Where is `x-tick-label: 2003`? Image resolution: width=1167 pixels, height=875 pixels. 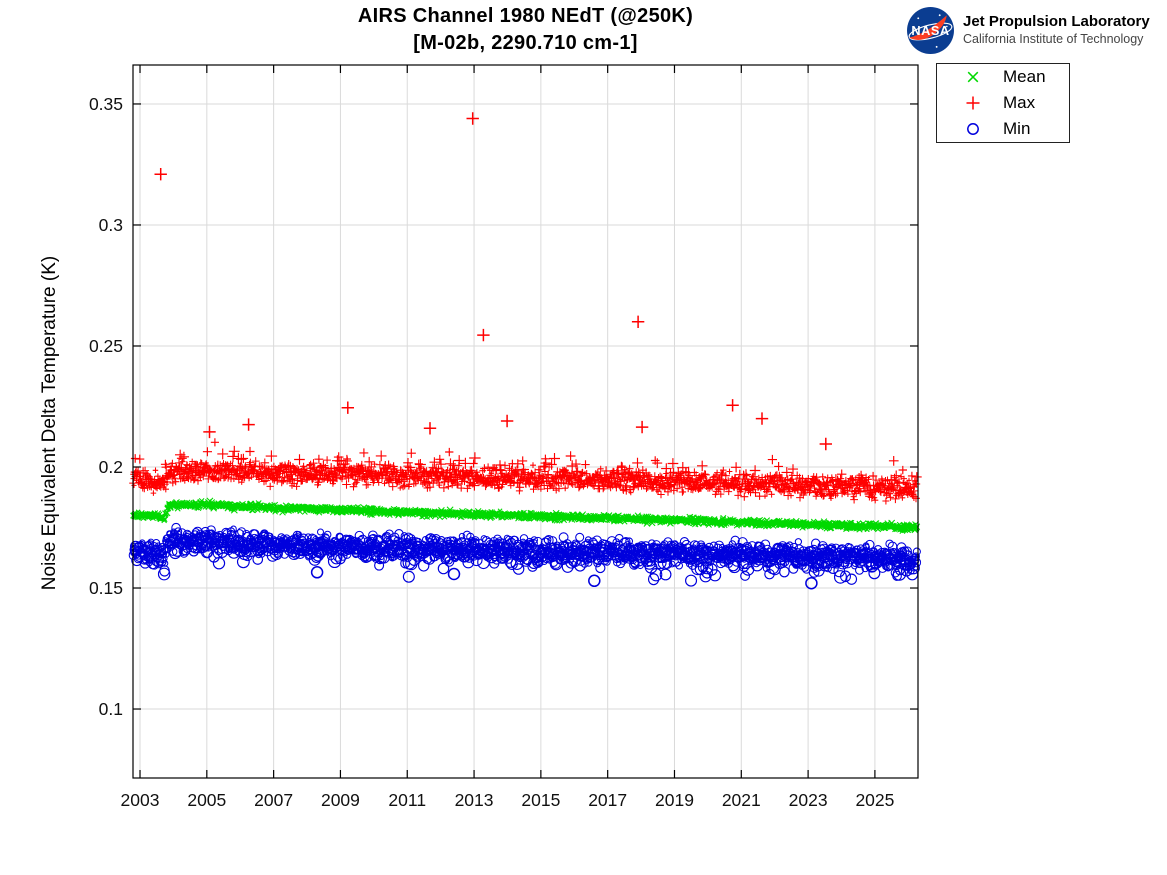
x-tick-label: 2003 is located at coordinates (140, 800).